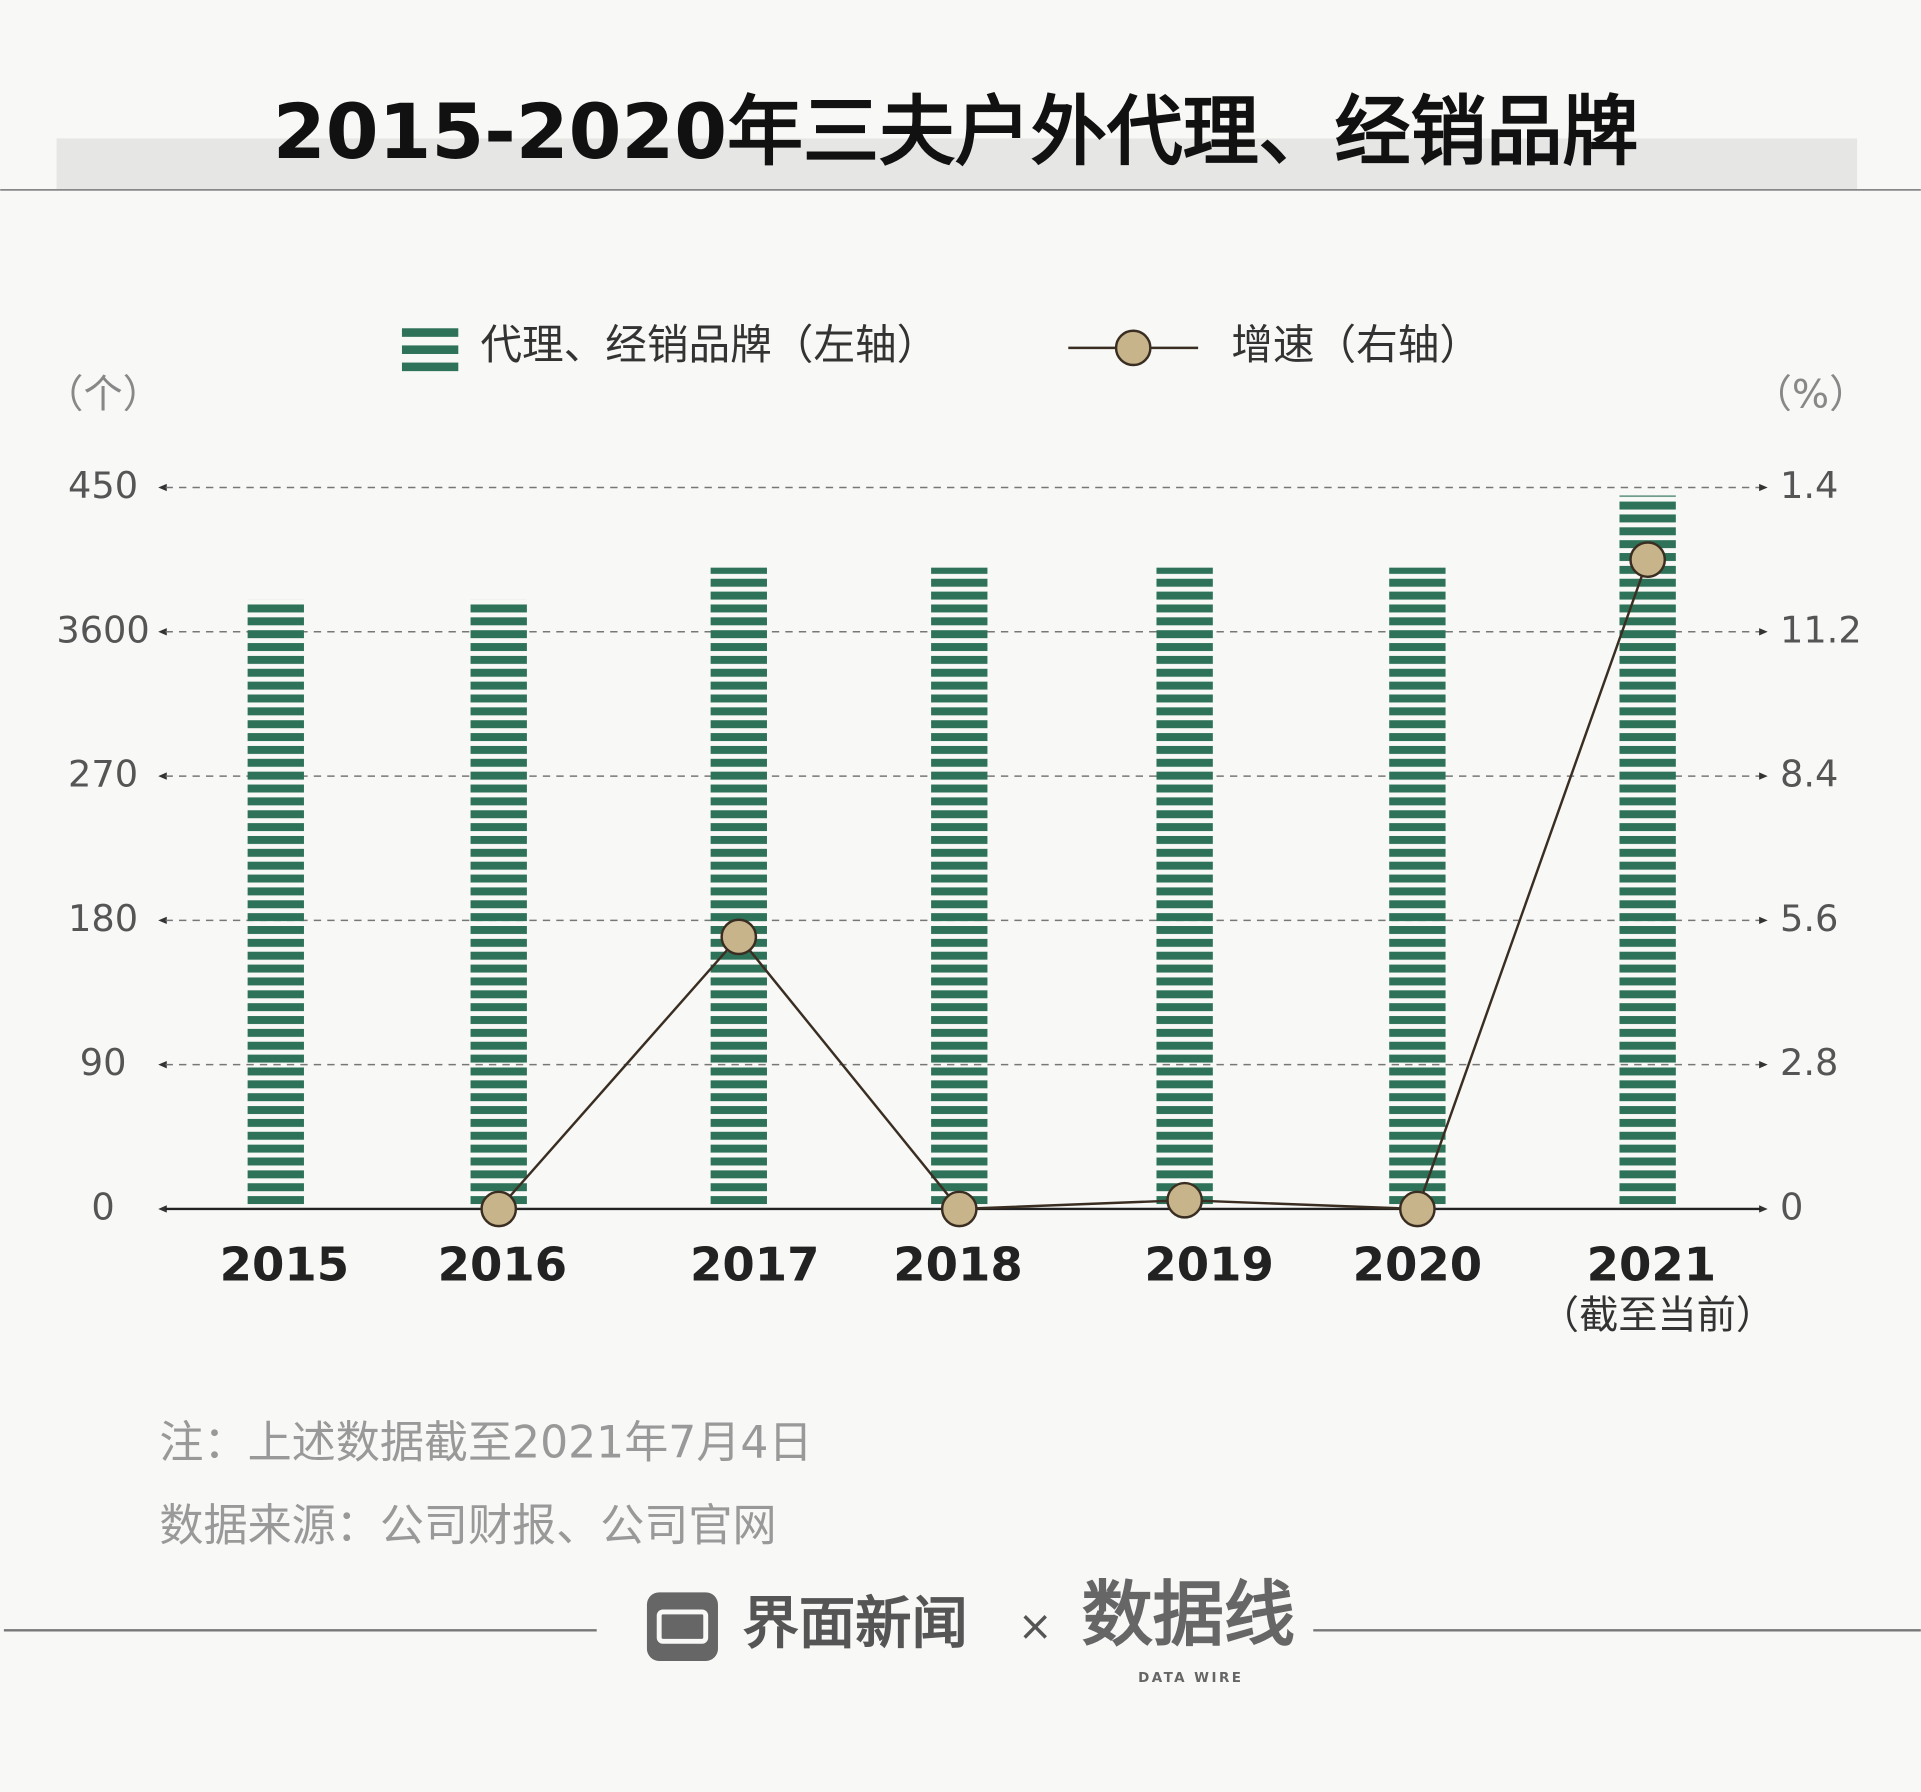 The width and height of the screenshot is (1921, 1792). I want to click on x-tick-label: 2019, so click(1209, 1264).